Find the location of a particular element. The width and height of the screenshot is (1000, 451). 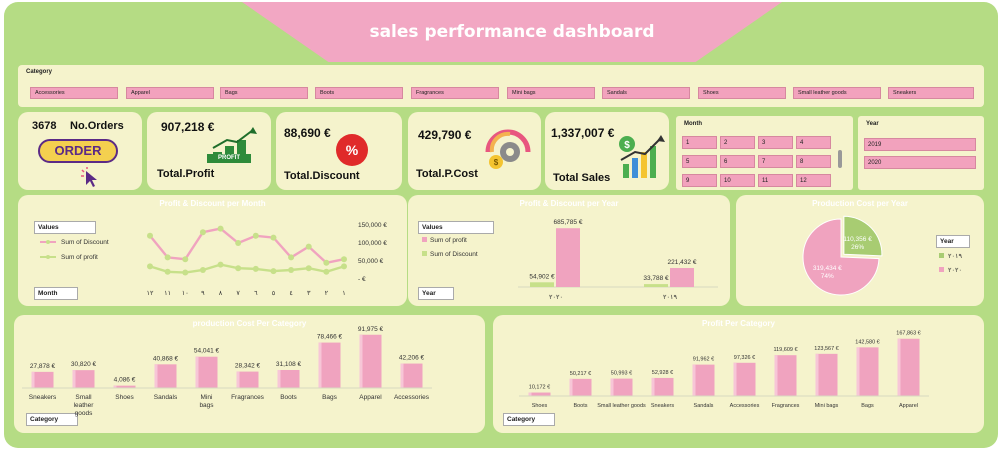

data-label: 42,206 € is located at coordinates (412, 358).